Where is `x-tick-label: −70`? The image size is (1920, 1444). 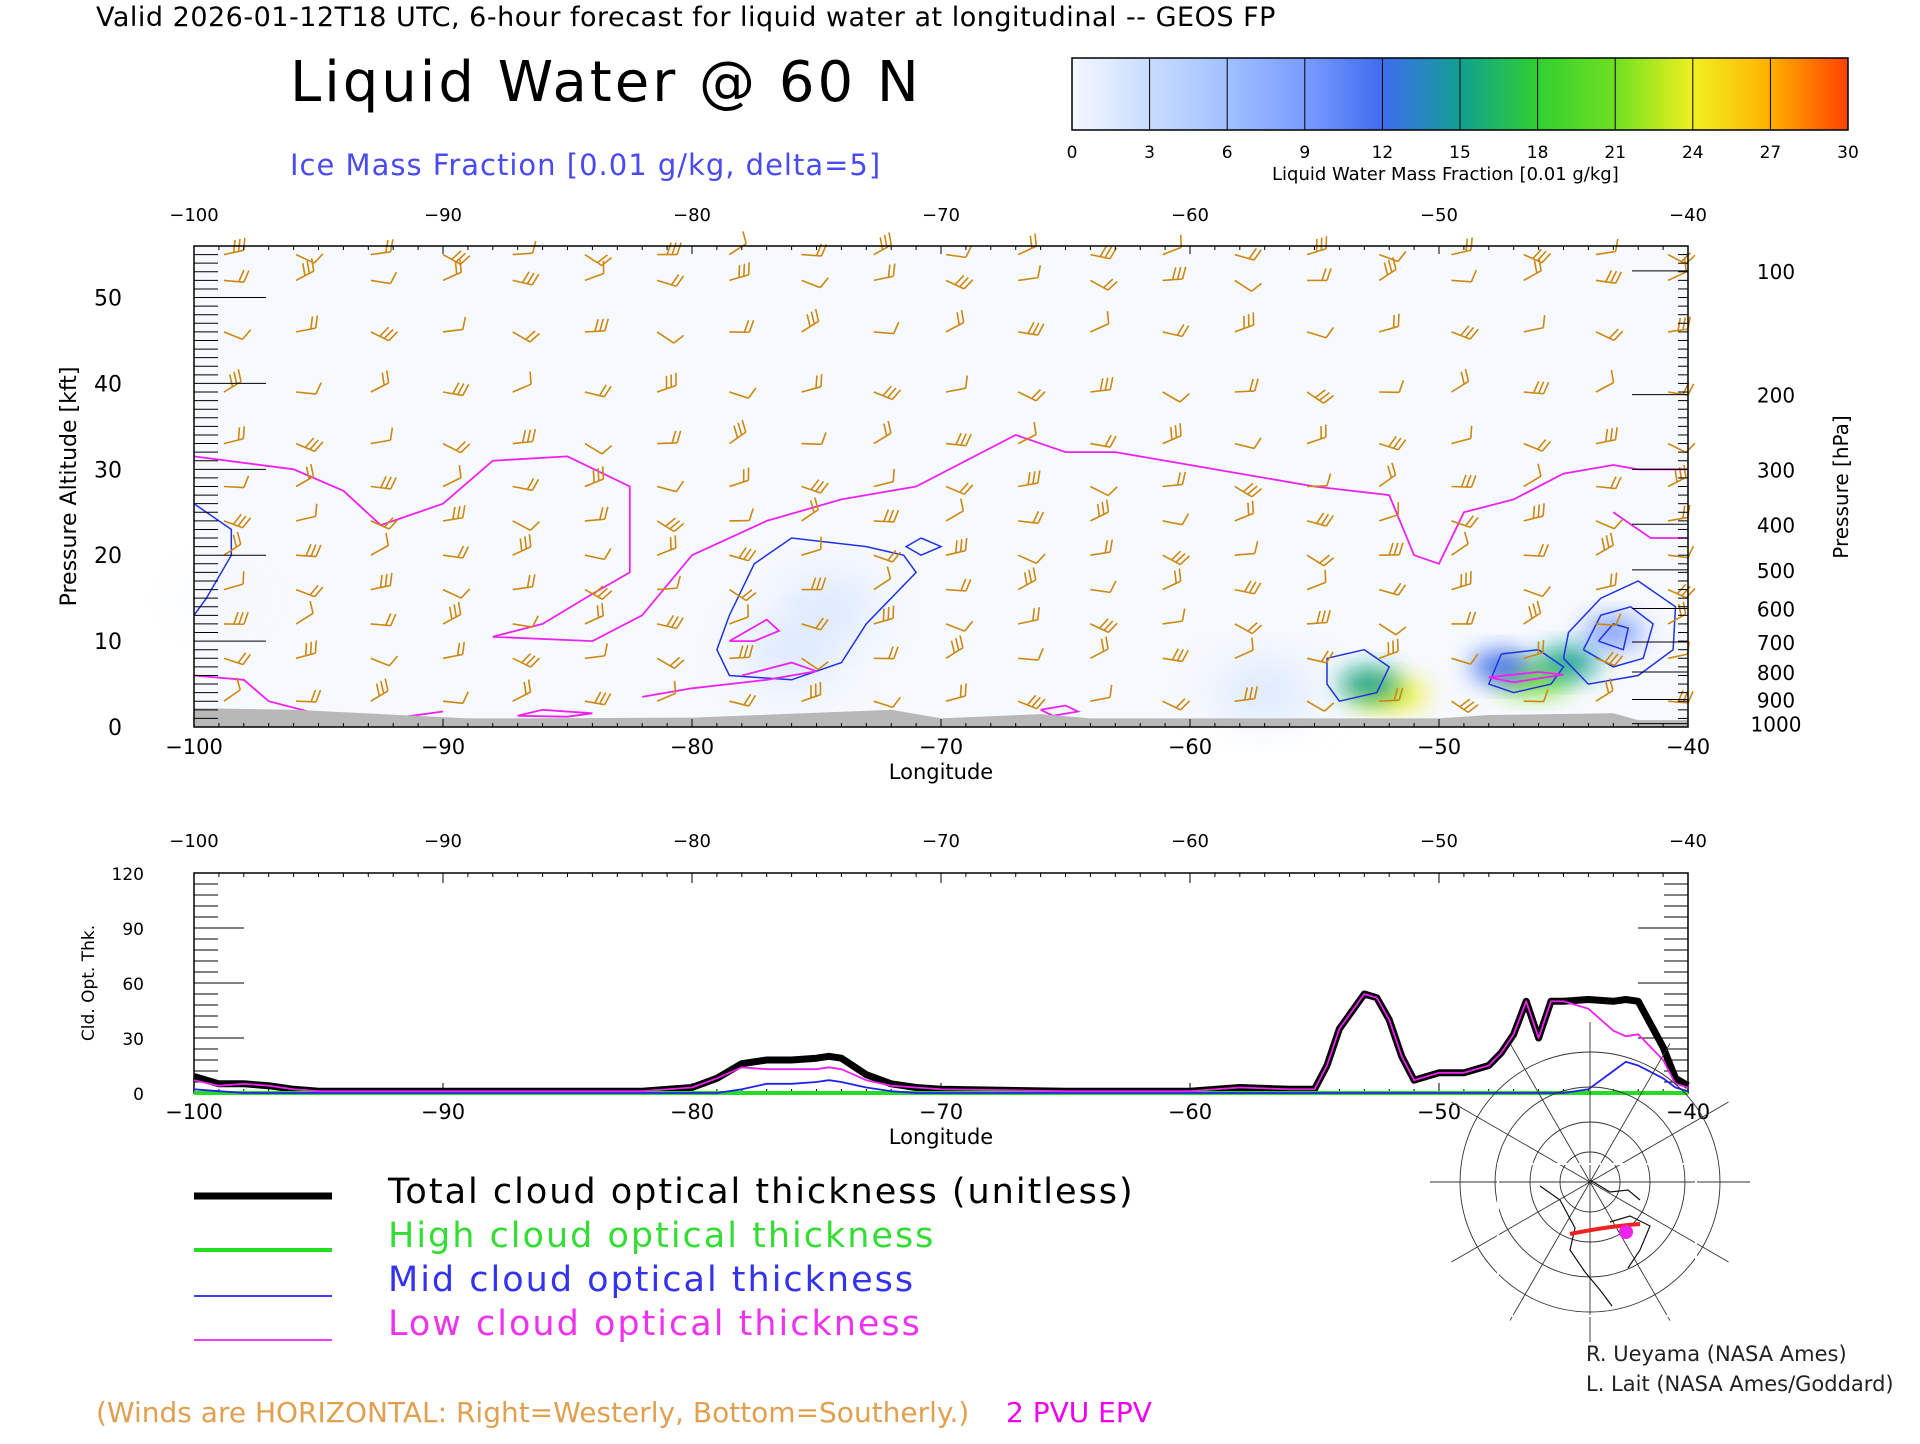 x-tick-label: −70 is located at coordinates (941, 747).